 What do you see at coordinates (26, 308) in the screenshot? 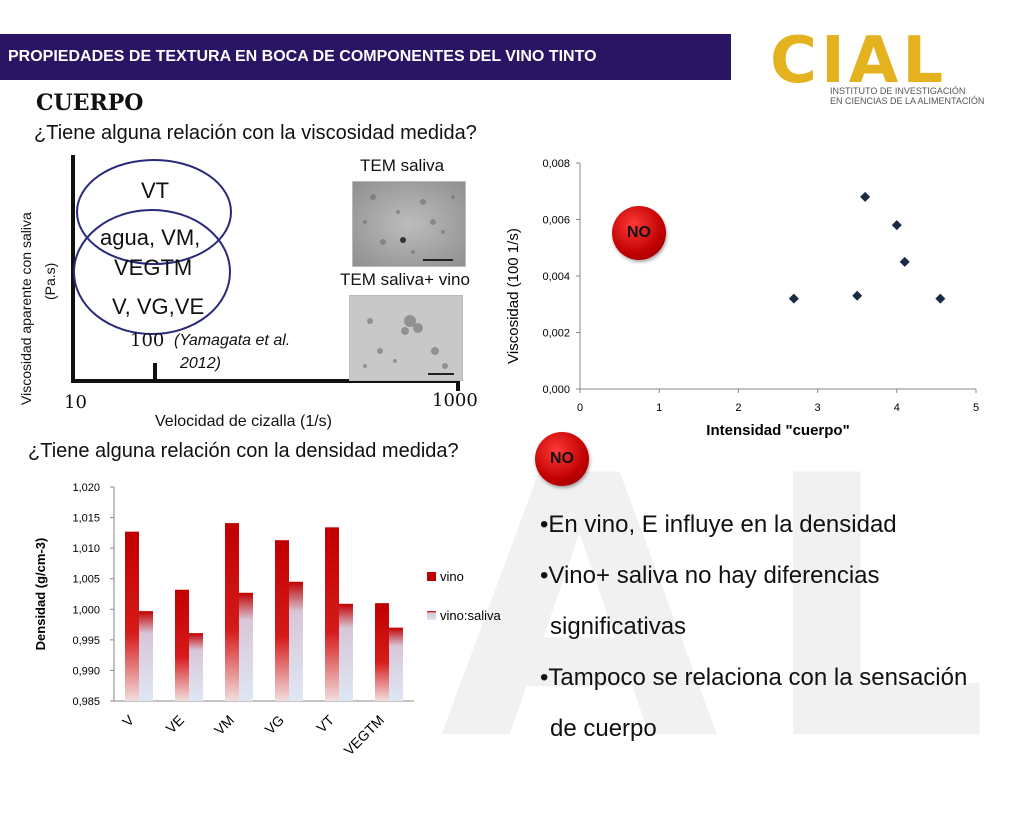
I see `venn-ylabel-line1: Viscosidad aparente con saliva` at bounding box center [26, 308].